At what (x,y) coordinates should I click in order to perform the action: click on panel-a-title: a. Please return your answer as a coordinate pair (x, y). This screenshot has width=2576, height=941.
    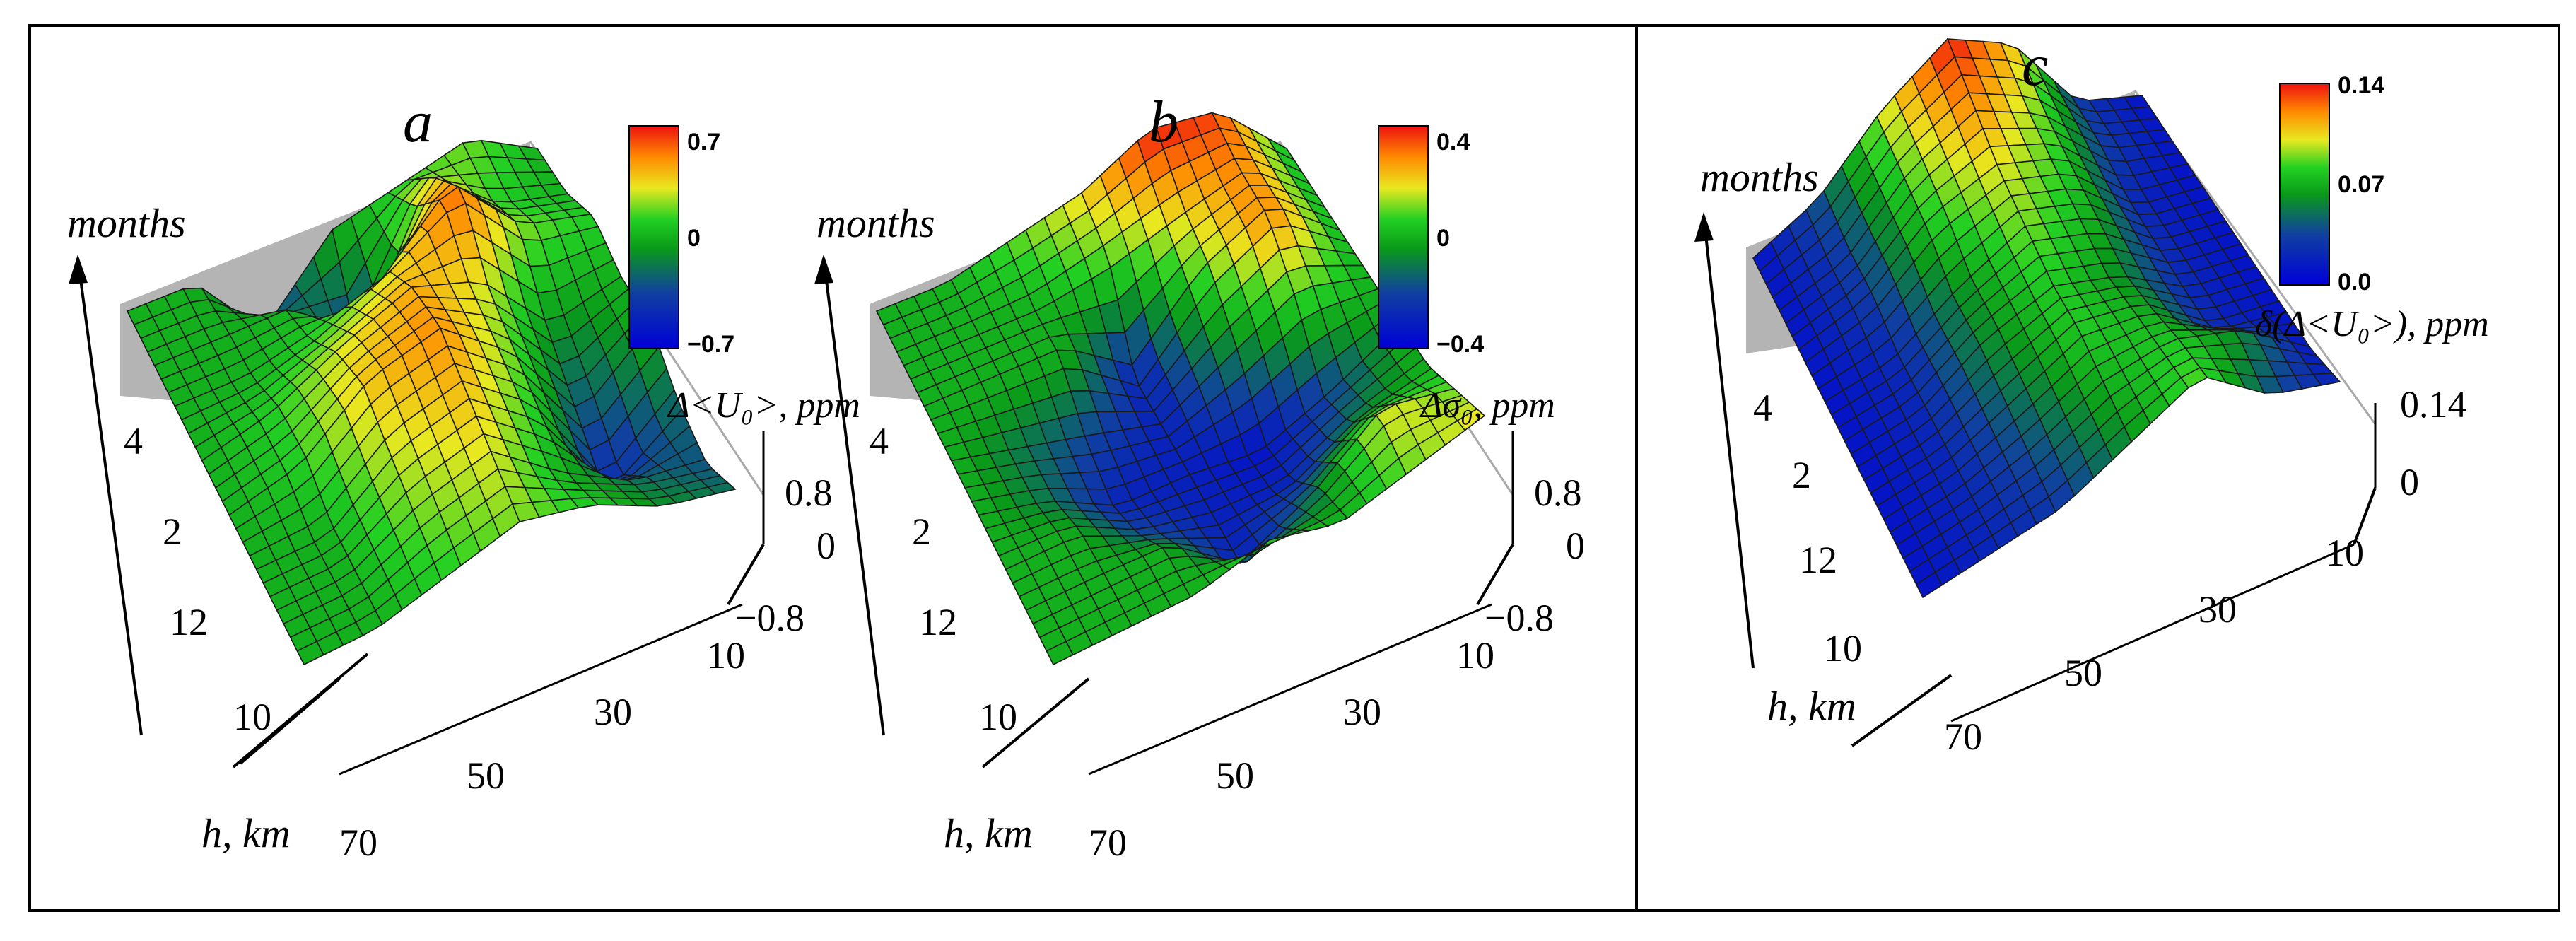
    Looking at the image, I should click on (418, 122).